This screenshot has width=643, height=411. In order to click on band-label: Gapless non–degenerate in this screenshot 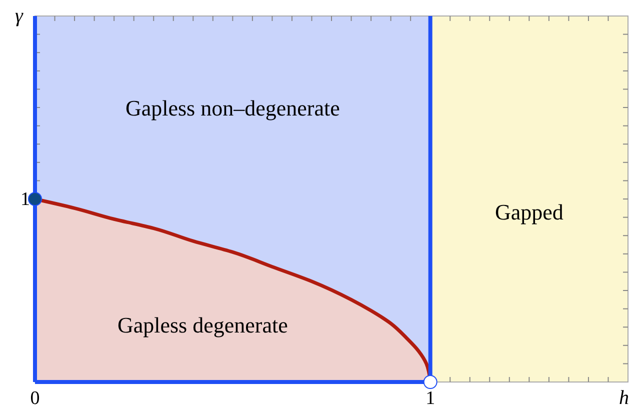, I will do `click(232, 108)`.